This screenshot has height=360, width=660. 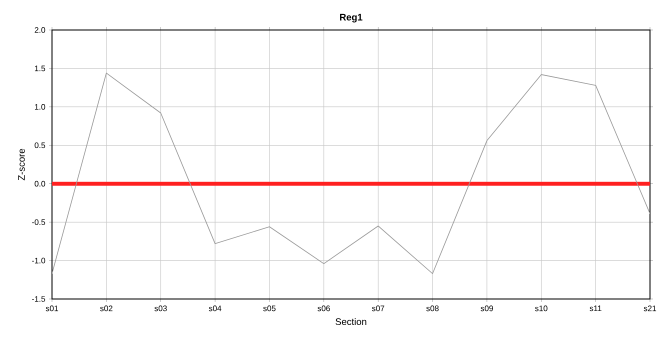 What do you see at coordinates (596, 309) in the screenshot?
I see `x-tick-label: s11` at bounding box center [596, 309].